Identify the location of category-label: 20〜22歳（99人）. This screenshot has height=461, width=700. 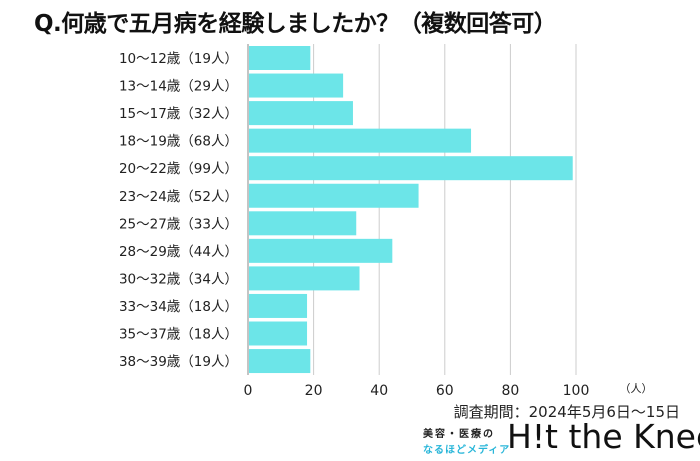
(178, 169).